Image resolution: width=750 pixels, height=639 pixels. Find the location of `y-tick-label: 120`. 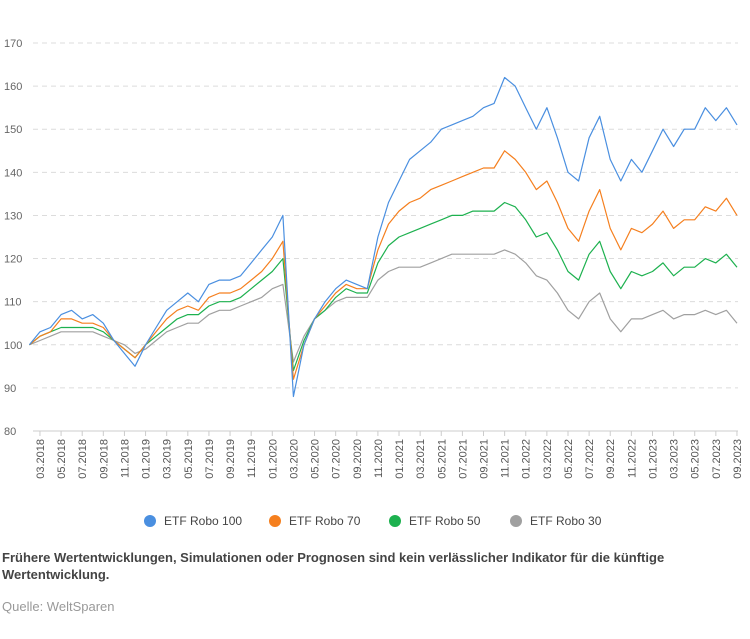

y-tick-label: 120 is located at coordinates (13, 260).